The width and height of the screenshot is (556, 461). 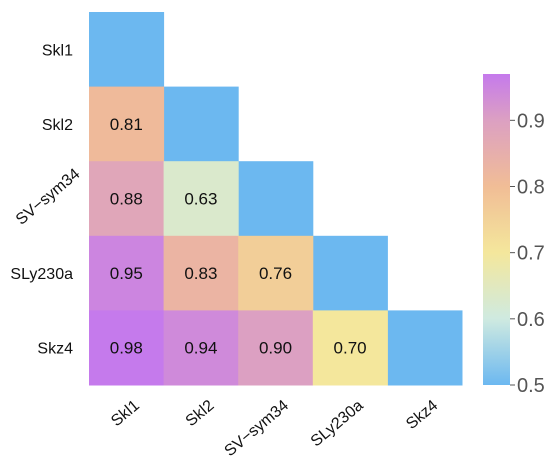 What do you see at coordinates (337, 423) in the screenshot?
I see `x-tick-label: SLy230a` at bounding box center [337, 423].